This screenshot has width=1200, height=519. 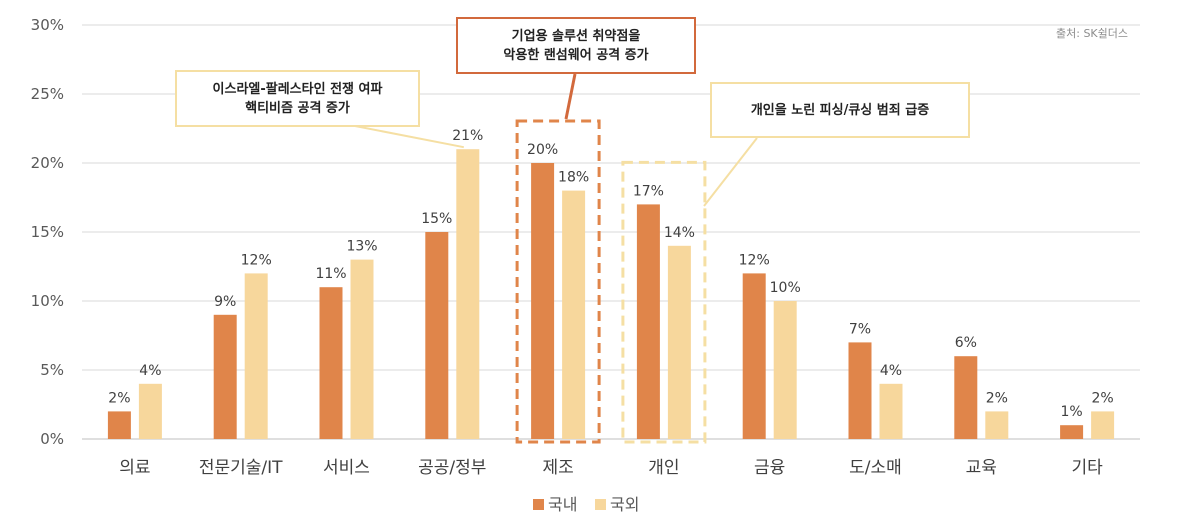 What do you see at coordinates (576, 36) in the screenshot?
I see `callout-enterprise-line1: 기업용 솔루션 취약점을` at bounding box center [576, 36].